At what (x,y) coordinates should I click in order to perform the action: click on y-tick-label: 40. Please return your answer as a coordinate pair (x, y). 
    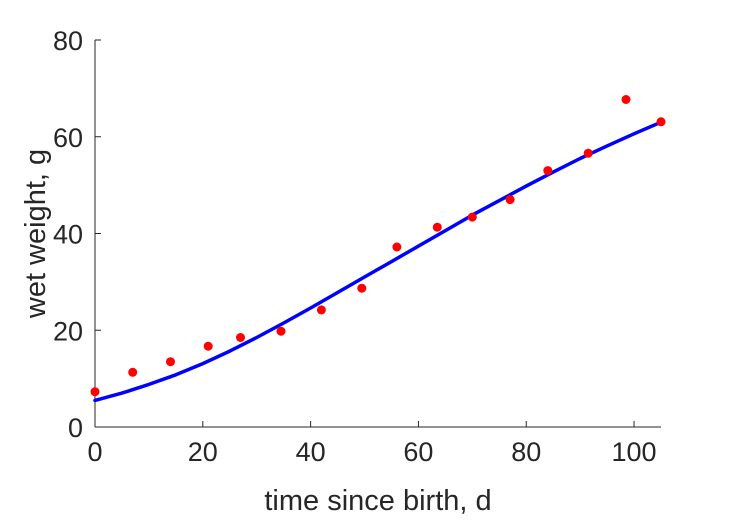
    Looking at the image, I should click on (68, 235).